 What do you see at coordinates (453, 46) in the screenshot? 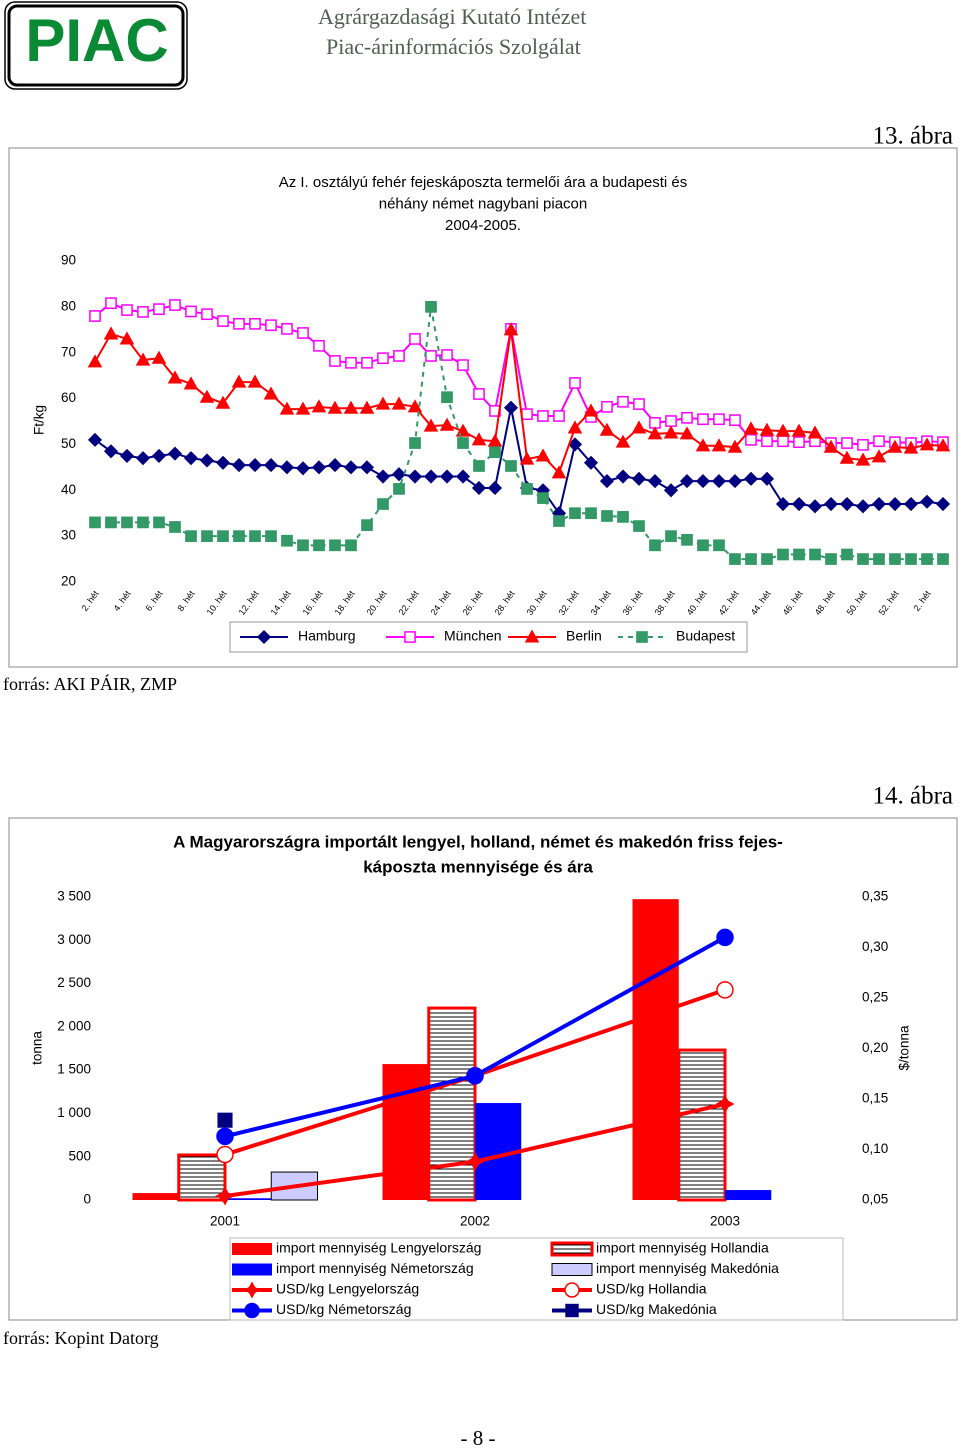
I see `service: Piac-árinformációs Szolgálat` at bounding box center [453, 46].